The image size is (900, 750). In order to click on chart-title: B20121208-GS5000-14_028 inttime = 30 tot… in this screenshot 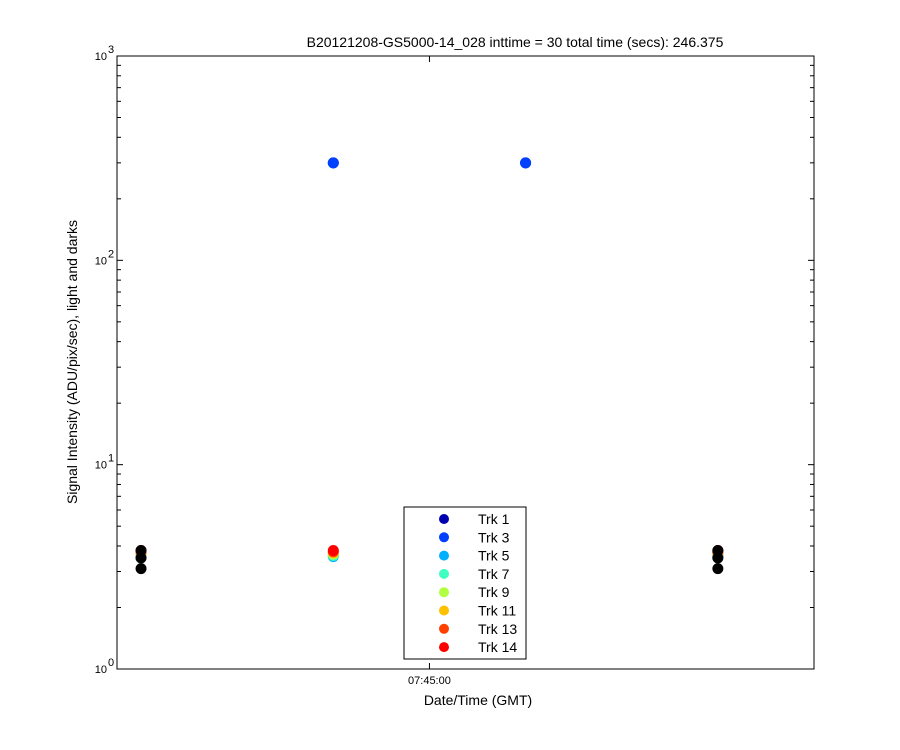, I will do `click(515, 42)`.